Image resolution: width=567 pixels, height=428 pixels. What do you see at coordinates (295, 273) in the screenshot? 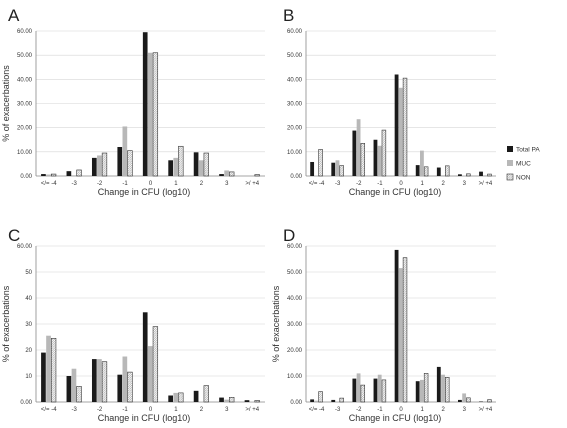
I see `y-tick-label: 50.00` at bounding box center [295, 273].